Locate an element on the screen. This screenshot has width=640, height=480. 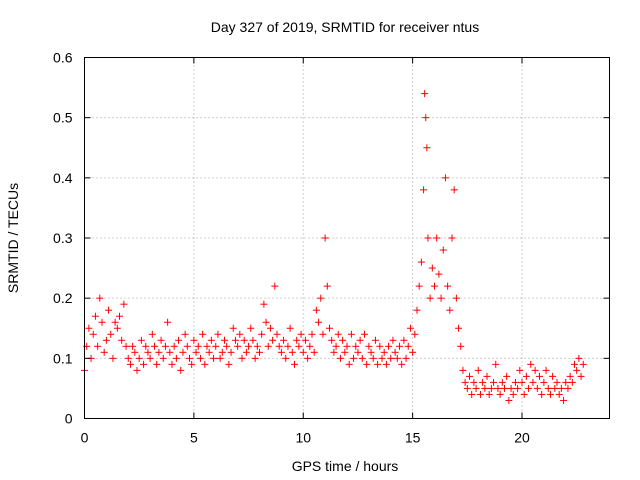
y-axis-title: SRMTID / TECUs is located at coordinates (13, 238).